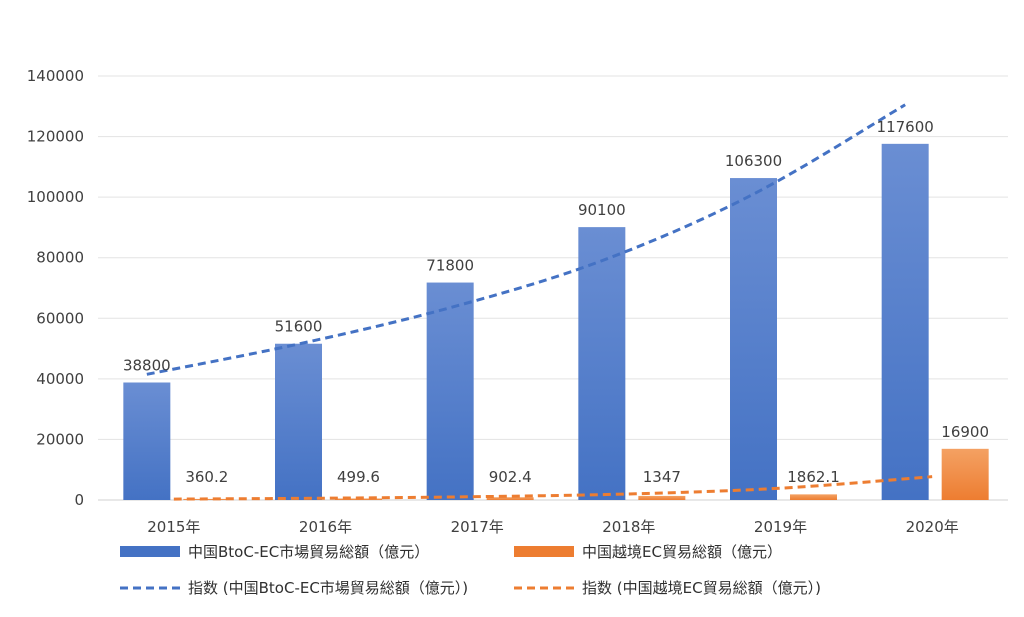 The width and height of the screenshot is (1024, 617). What do you see at coordinates (79, 500) in the screenshot?
I see `y-tick-label: 0` at bounding box center [79, 500].